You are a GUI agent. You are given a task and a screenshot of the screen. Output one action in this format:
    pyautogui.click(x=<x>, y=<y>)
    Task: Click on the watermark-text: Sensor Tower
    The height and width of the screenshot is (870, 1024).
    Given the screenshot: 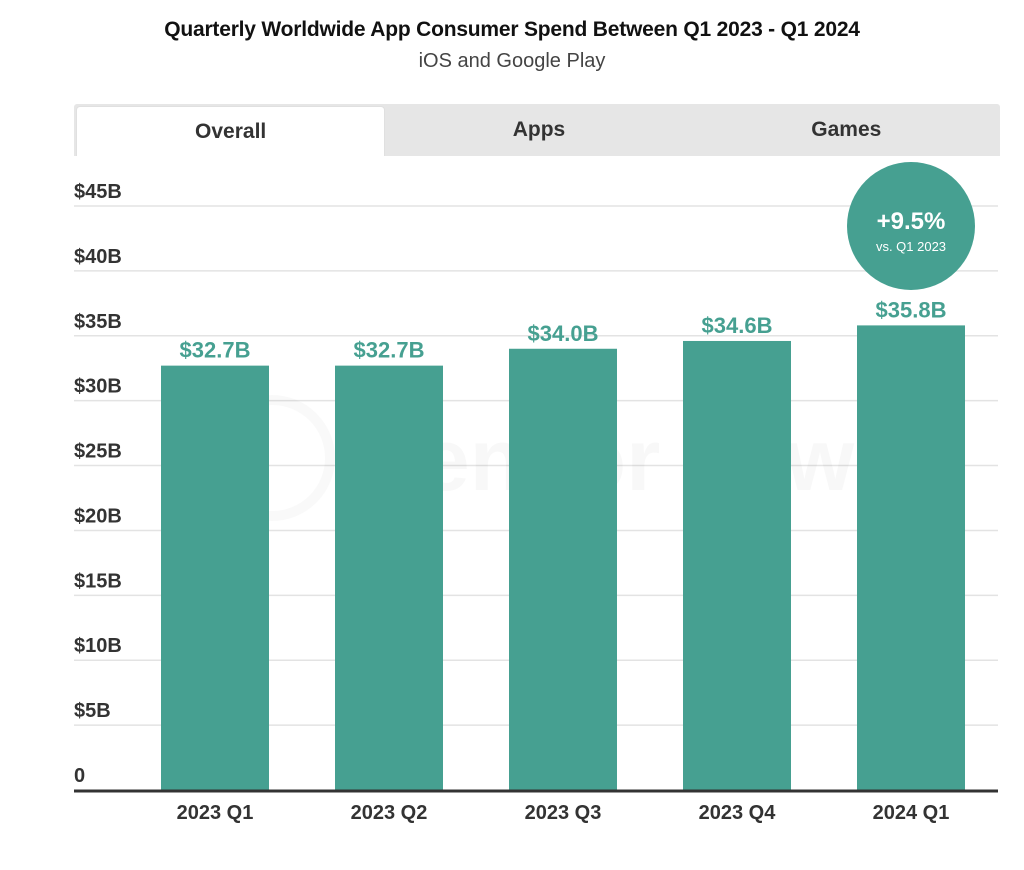 What is the action you would take?
    pyautogui.click(x=649, y=459)
    